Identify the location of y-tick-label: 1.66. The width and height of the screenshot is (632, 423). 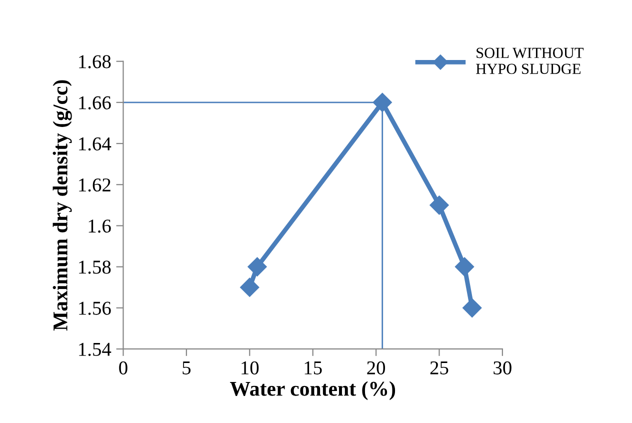
(95, 103).